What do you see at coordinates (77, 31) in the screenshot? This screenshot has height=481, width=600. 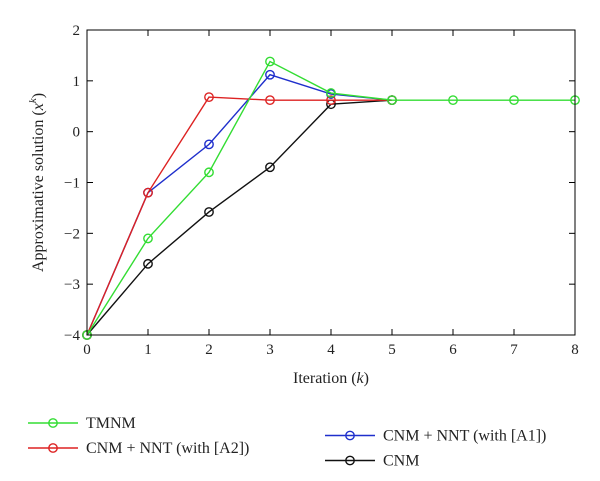 I see `y-tick-label: 2` at bounding box center [77, 31].